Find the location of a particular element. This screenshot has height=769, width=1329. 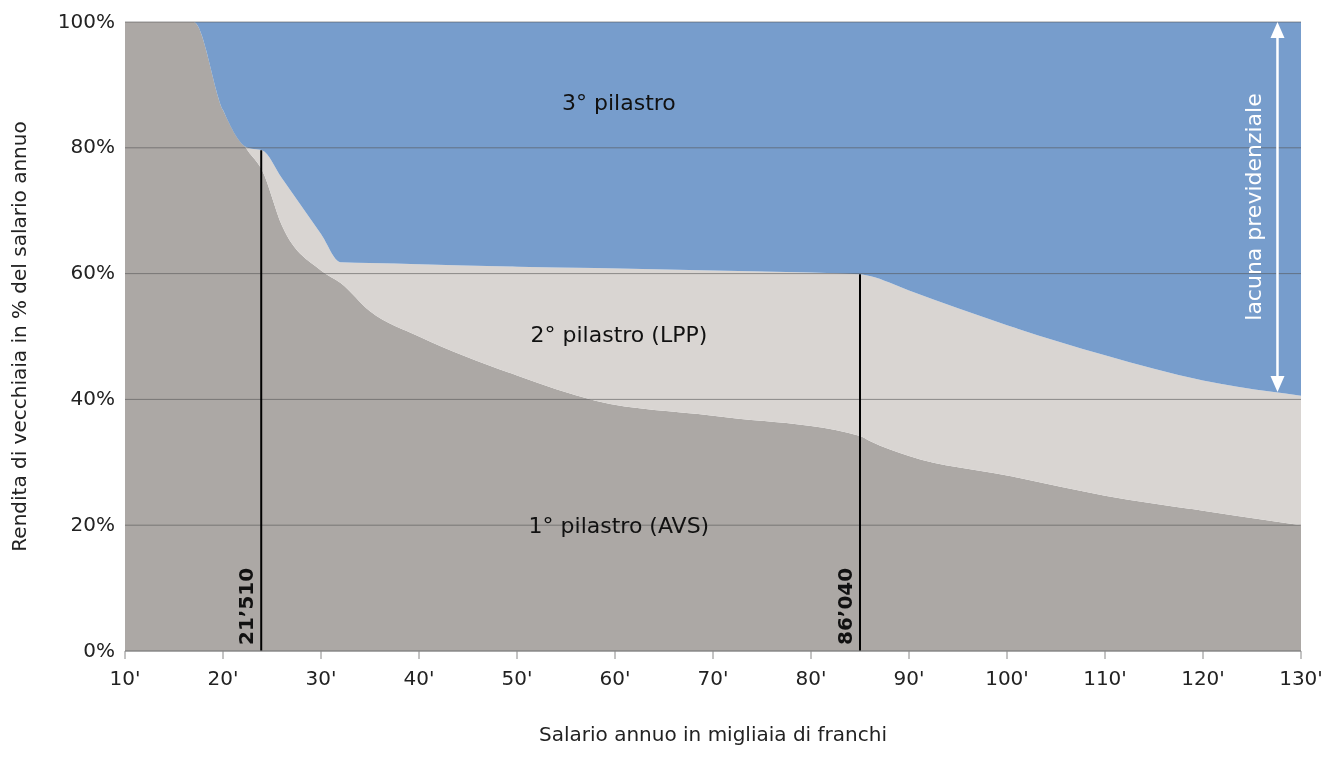

y-tick-label: 20% is located at coordinates (92, 523).